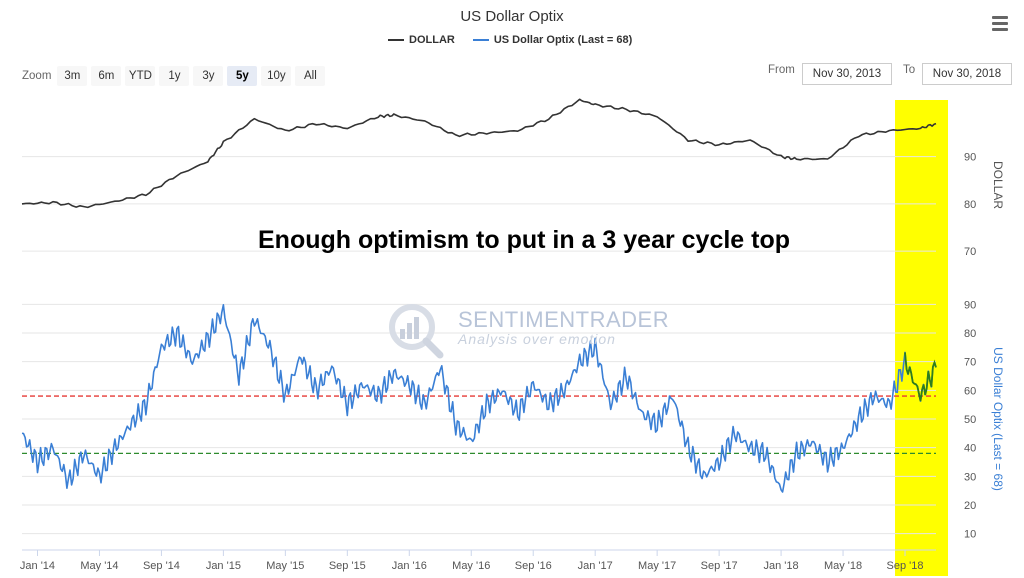  I want to click on y-tick-label-dollar: 80, so click(970, 205).